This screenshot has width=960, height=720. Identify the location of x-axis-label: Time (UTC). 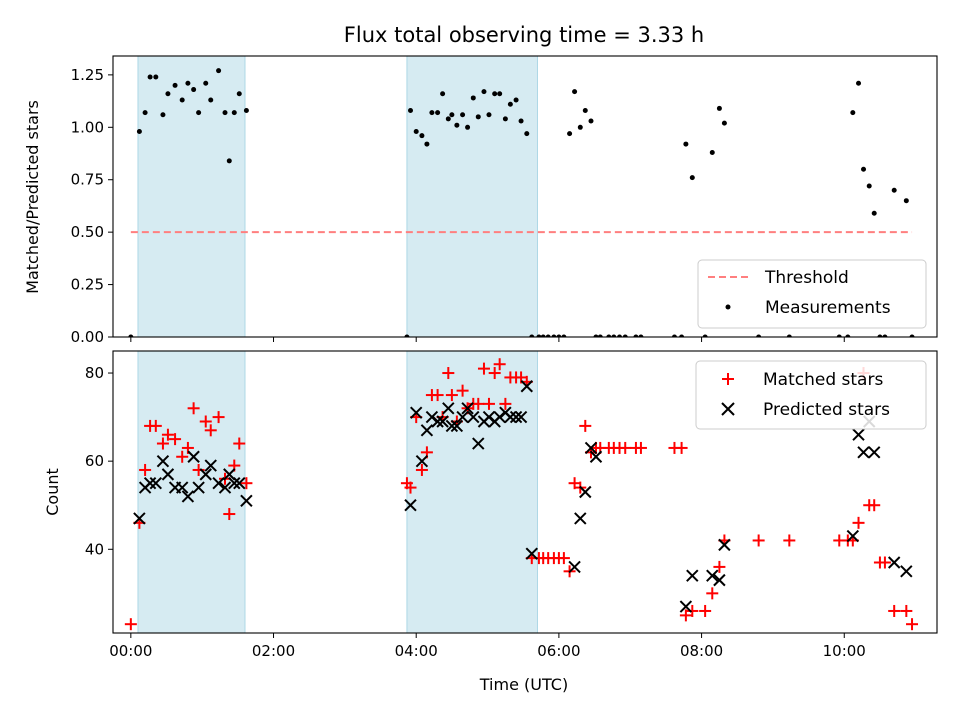
(523, 684).